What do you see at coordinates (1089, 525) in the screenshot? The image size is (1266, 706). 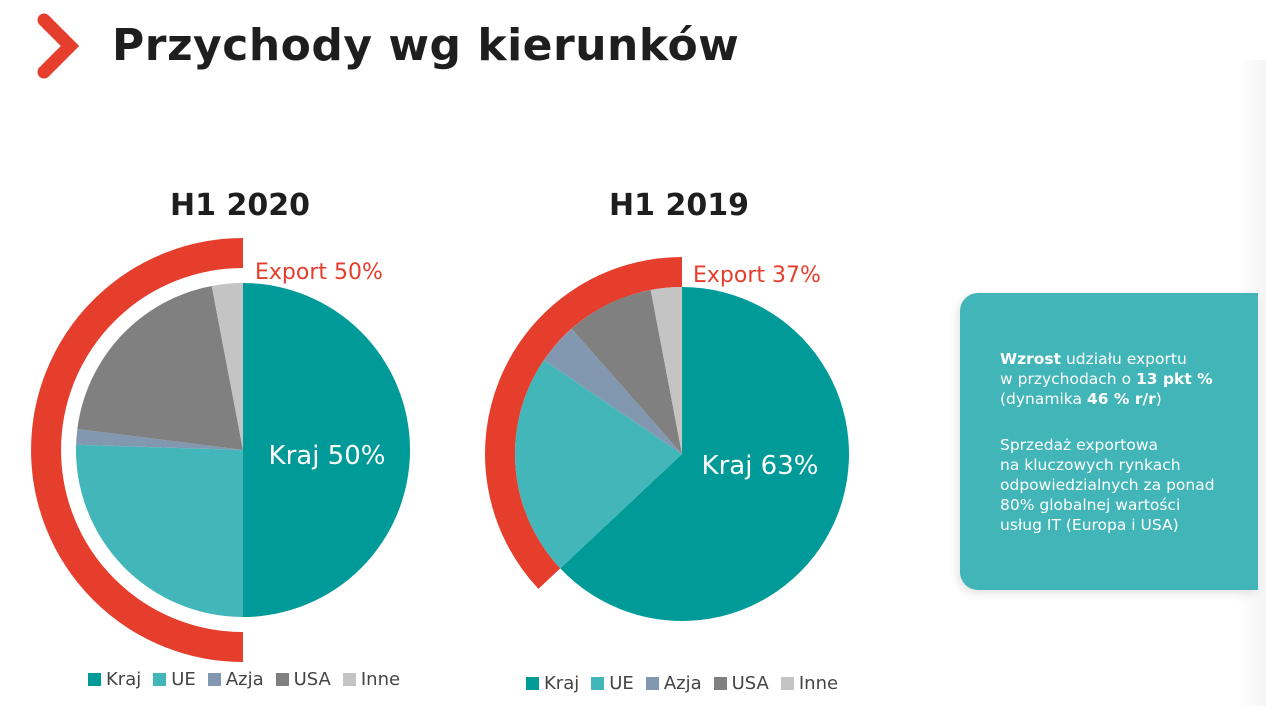 I see `info-line: usług IT (Europa i USA)` at bounding box center [1089, 525].